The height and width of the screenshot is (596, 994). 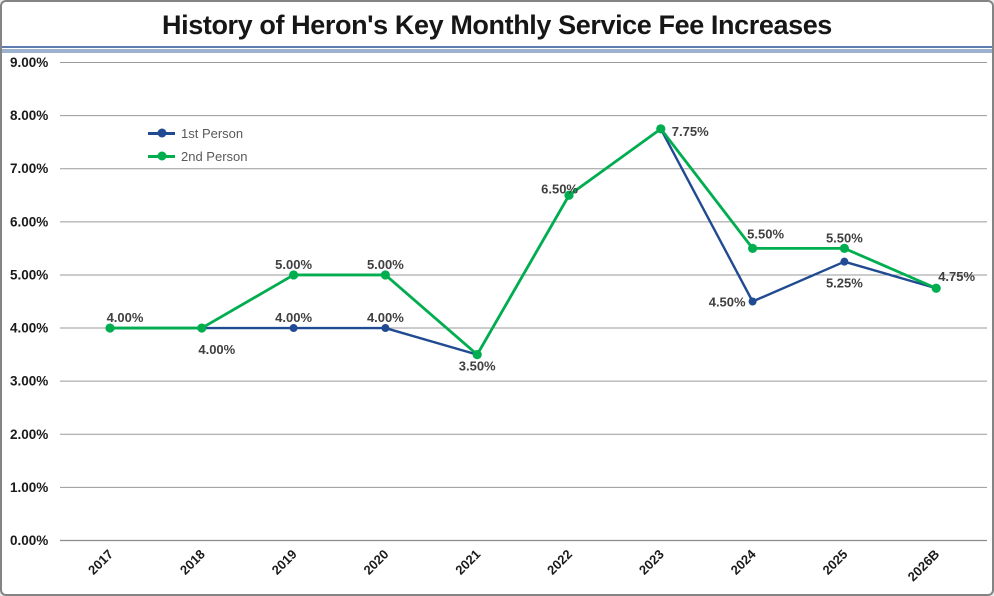 I want to click on data-label-2nd-person-2023: 7.75%, so click(x=690, y=131).